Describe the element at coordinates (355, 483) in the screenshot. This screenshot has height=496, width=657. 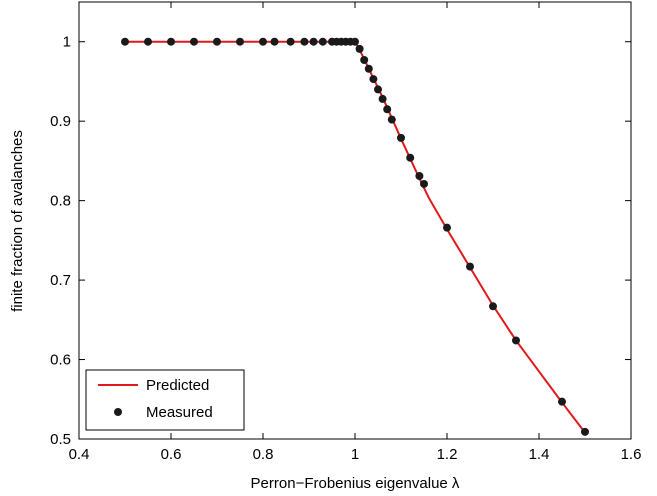
I see `x-axis-label: Perron−Frobenius eigenvalue λ` at that location.